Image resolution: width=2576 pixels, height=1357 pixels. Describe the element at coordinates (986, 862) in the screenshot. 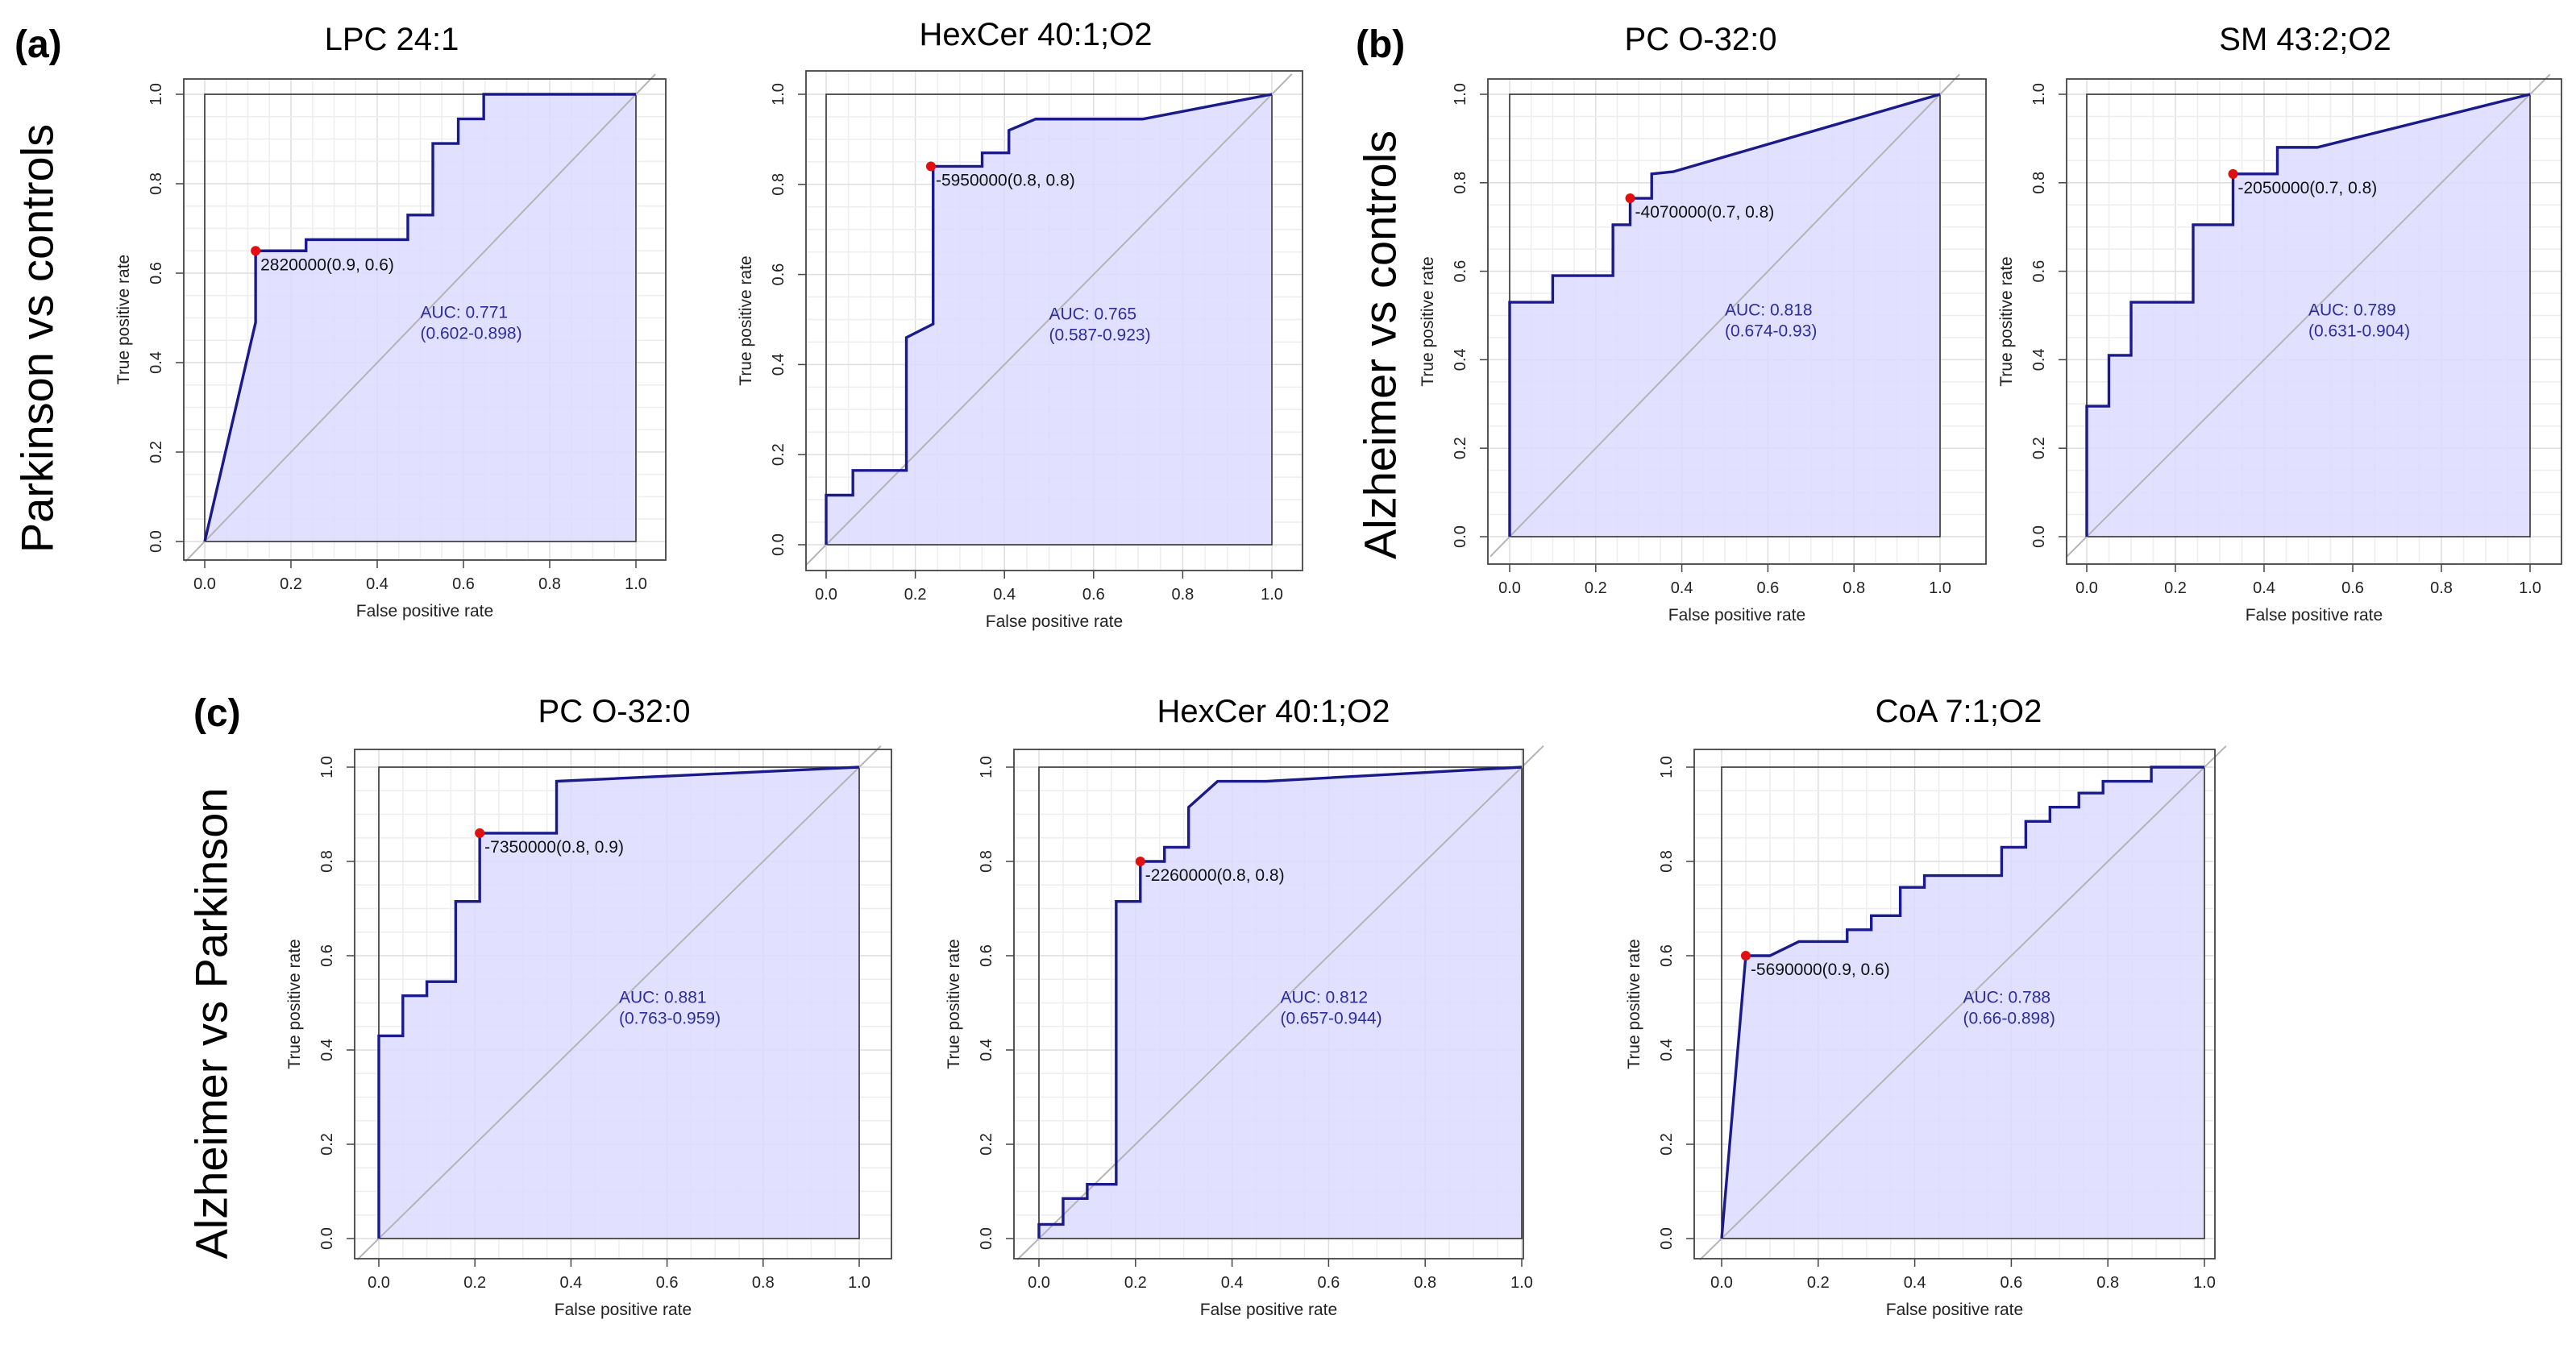

I see `y-tick-label: 0.8` at that location.